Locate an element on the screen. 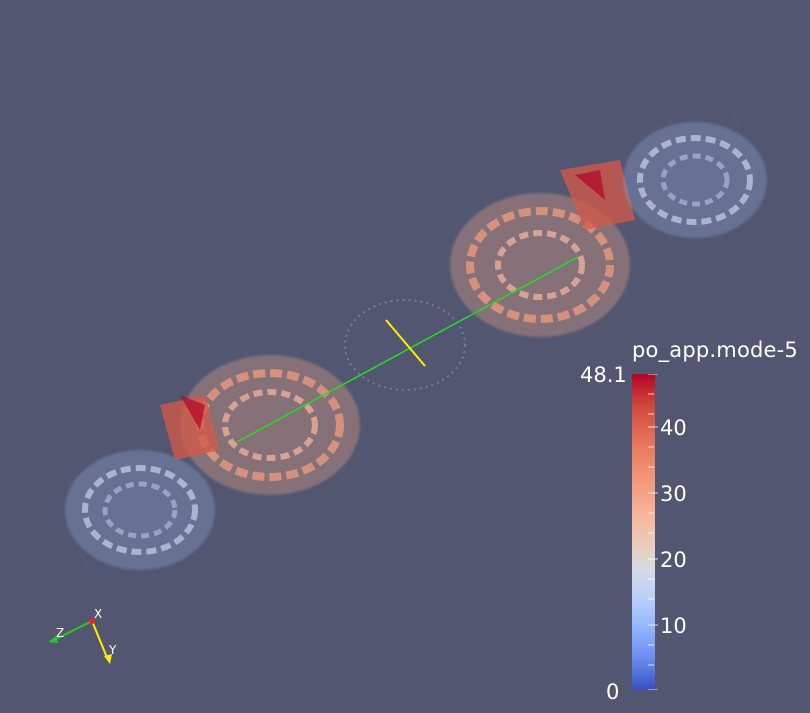  probe-line is located at coordinates (407, 349).